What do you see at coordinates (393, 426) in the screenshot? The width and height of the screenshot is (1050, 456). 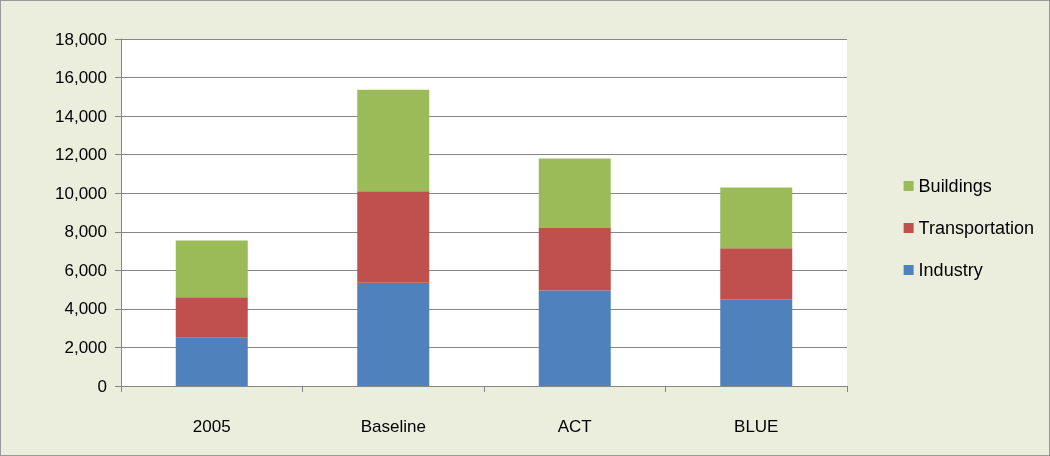 I see `x-tick-label: Baseline` at bounding box center [393, 426].